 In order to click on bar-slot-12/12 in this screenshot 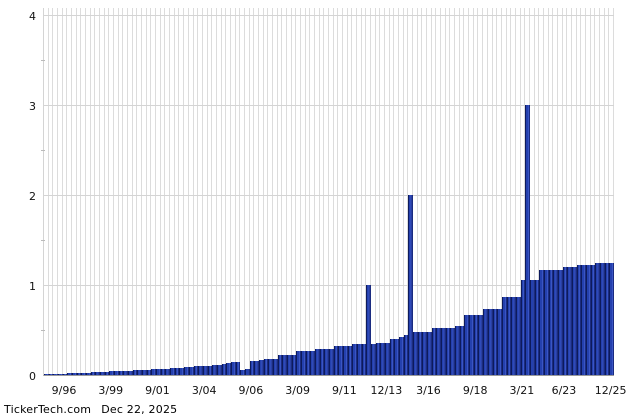, I will do `click(369, 191)`.